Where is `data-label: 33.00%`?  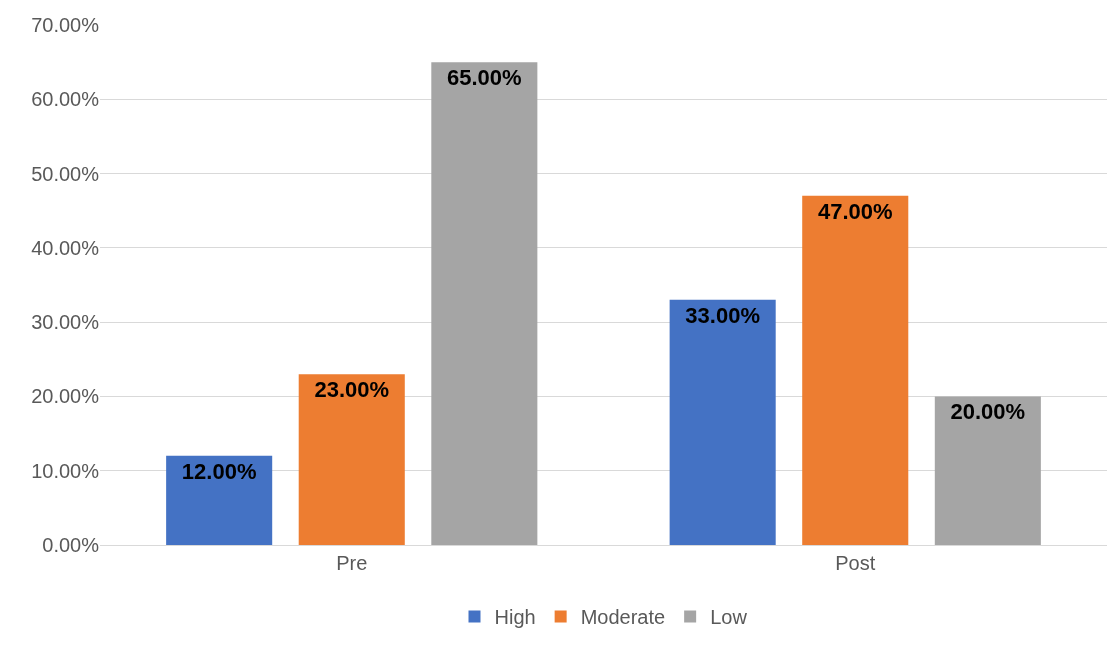
data-label: 33.00% is located at coordinates (722, 315).